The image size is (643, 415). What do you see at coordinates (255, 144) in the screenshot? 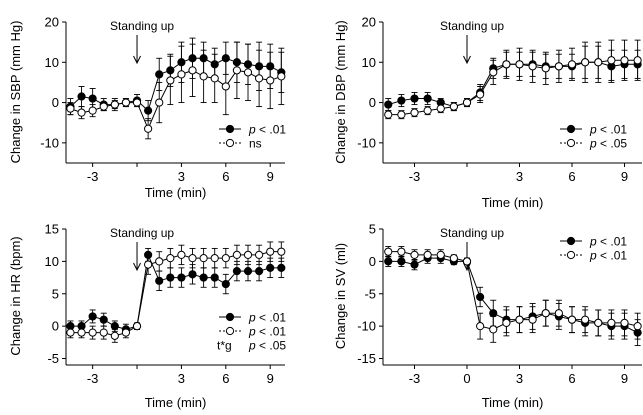
I see `legend-label: ns` at bounding box center [255, 144].